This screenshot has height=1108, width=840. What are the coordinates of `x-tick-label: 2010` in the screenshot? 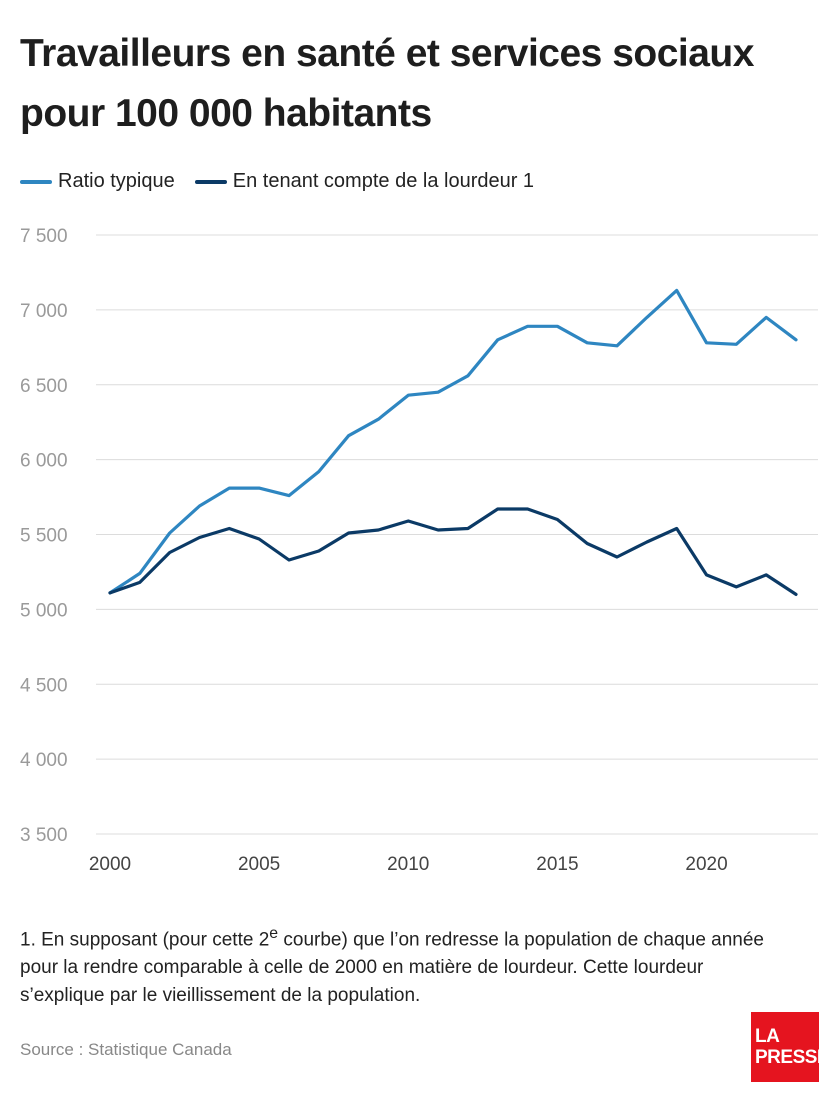 It's located at (408, 864).